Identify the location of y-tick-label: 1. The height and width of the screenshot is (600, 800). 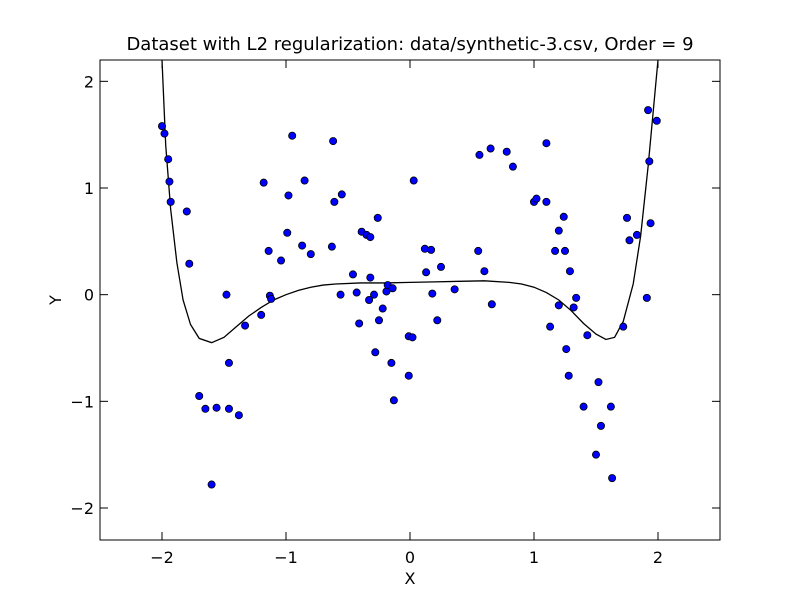
(89, 188).